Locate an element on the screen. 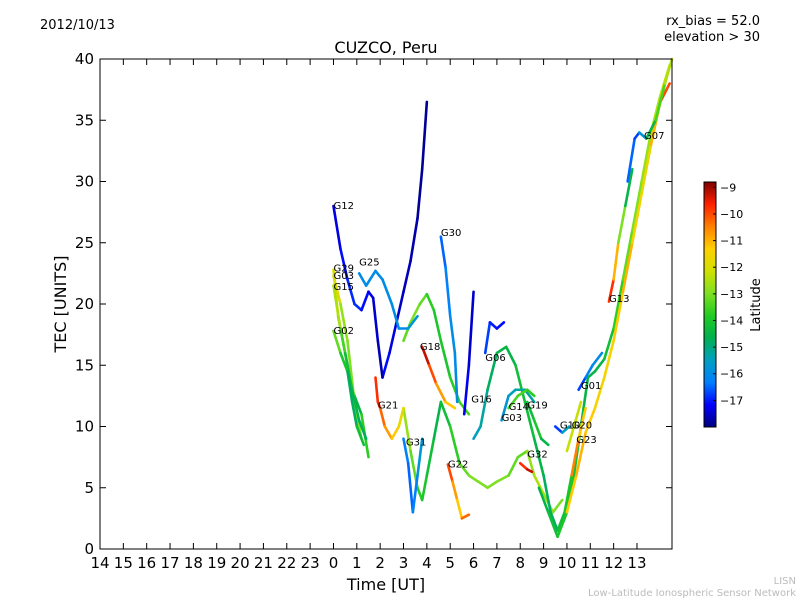 The width and height of the screenshot is (800, 600). colorbar-label: Latitude is located at coordinates (756, 305).